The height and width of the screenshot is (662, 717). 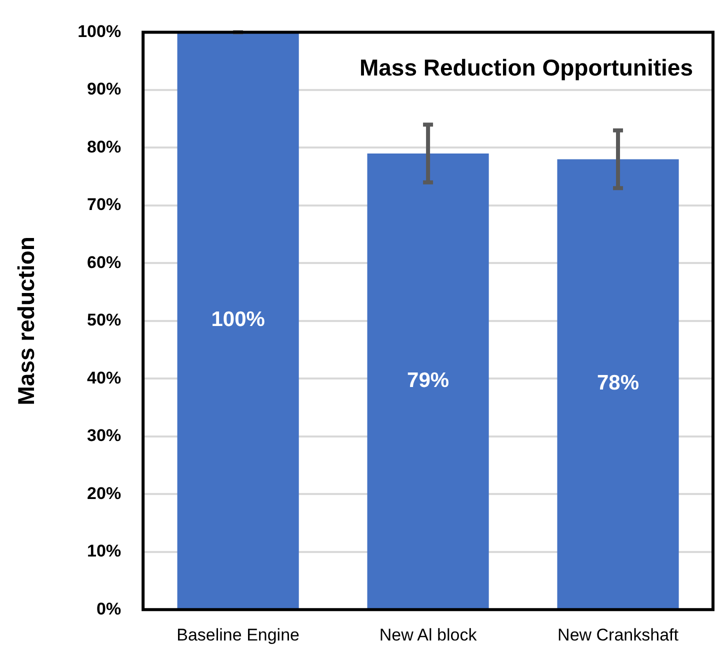 What do you see at coordinates (104, 551) in the screenshot?
I see `y-tick-label: 10%` at bounding box center [104, 551].